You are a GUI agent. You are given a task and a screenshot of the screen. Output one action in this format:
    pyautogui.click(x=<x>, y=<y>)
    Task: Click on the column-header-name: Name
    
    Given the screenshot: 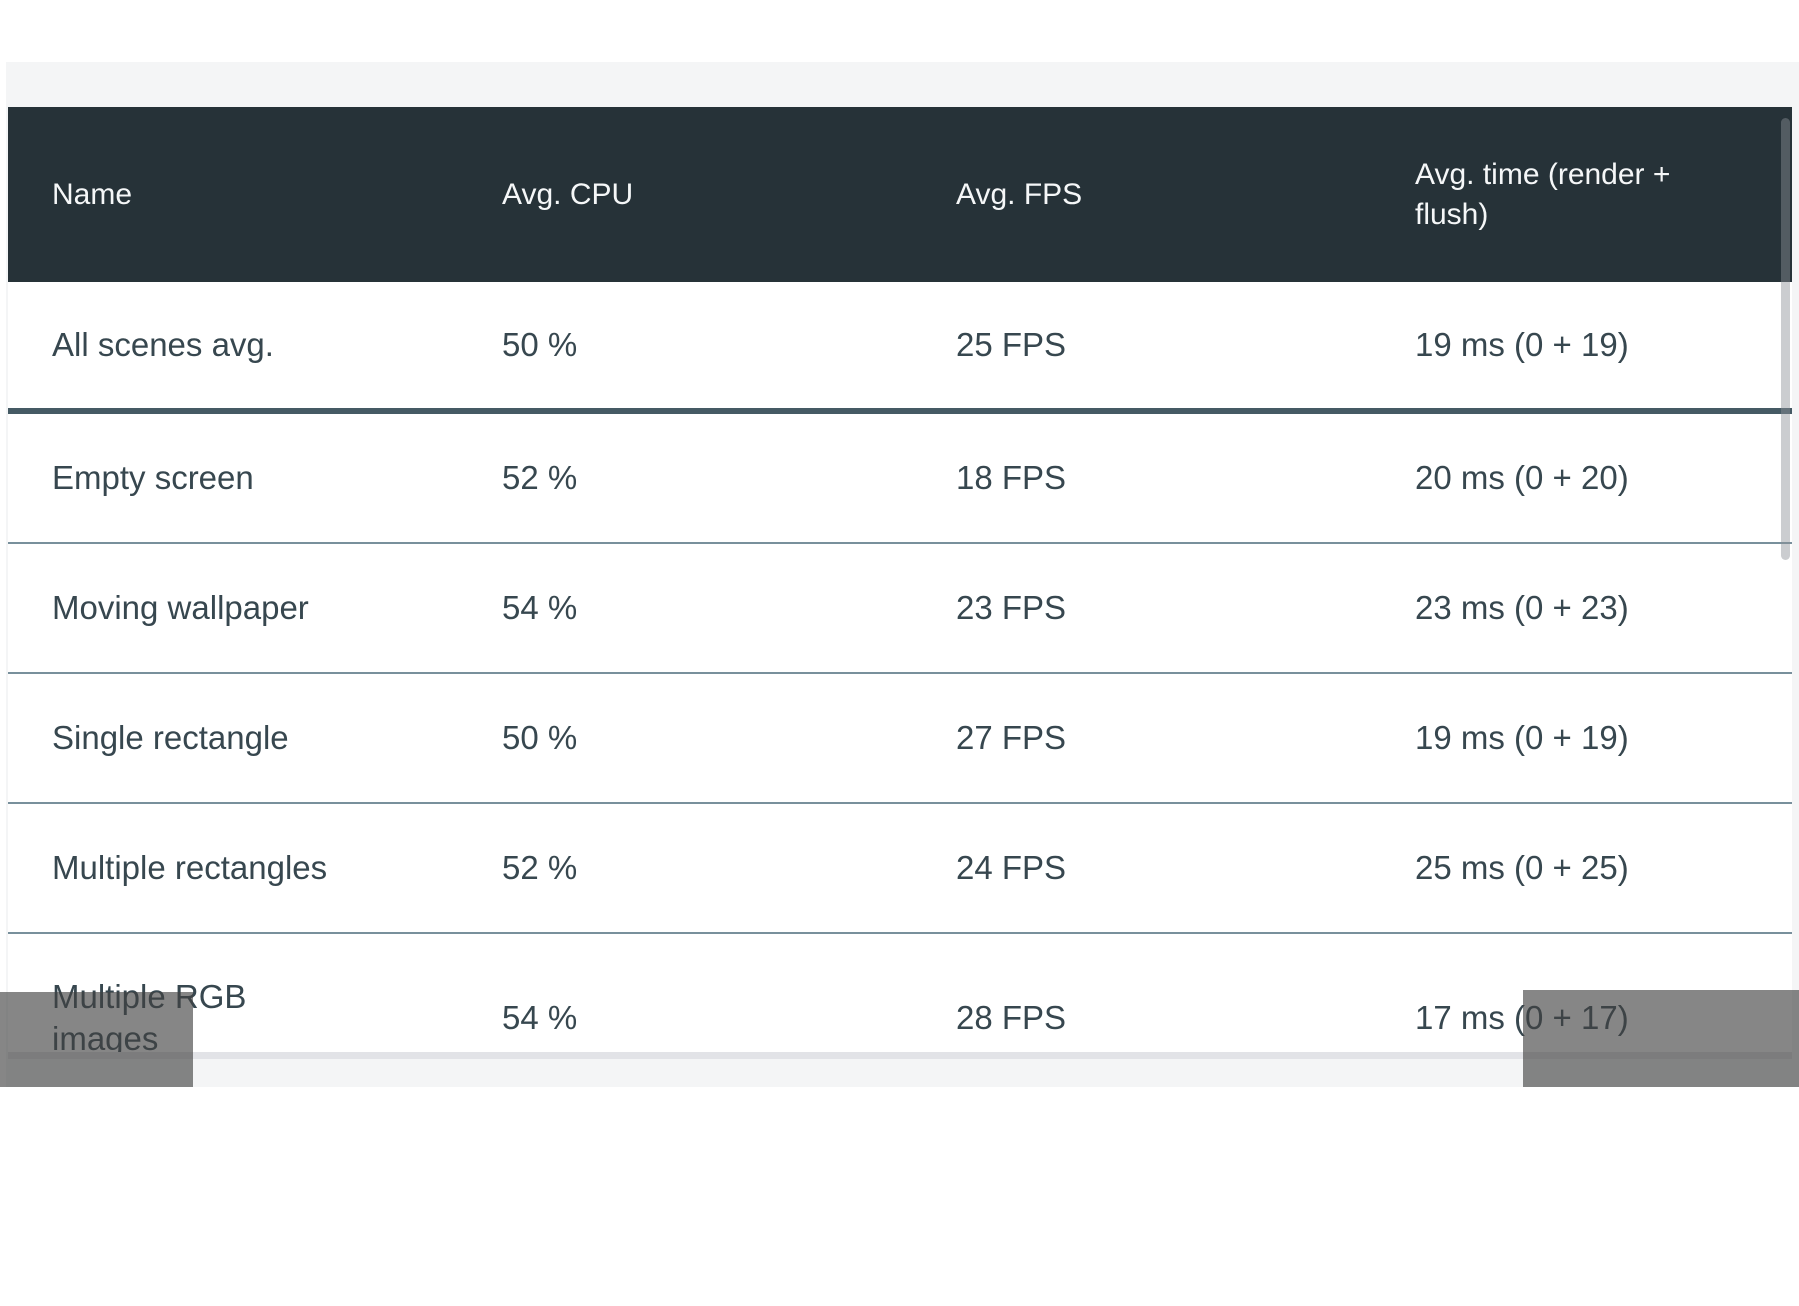 What is the action you would take?
    pyautogui.click(x=92, y=194)
    